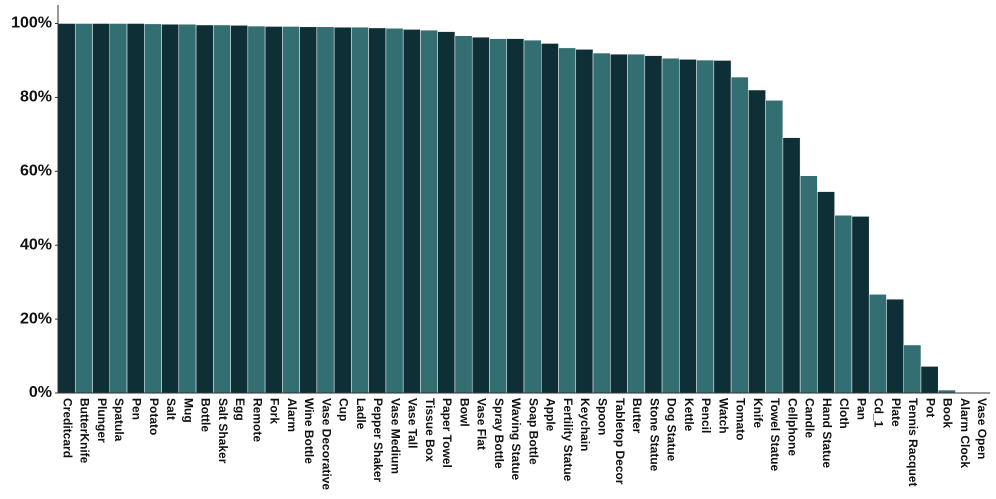 This screenshot has height=499, width=996. Describe the element at coordinates (102, 420) in the screenshot. I see `x-tick-label: Plunger` at that location.